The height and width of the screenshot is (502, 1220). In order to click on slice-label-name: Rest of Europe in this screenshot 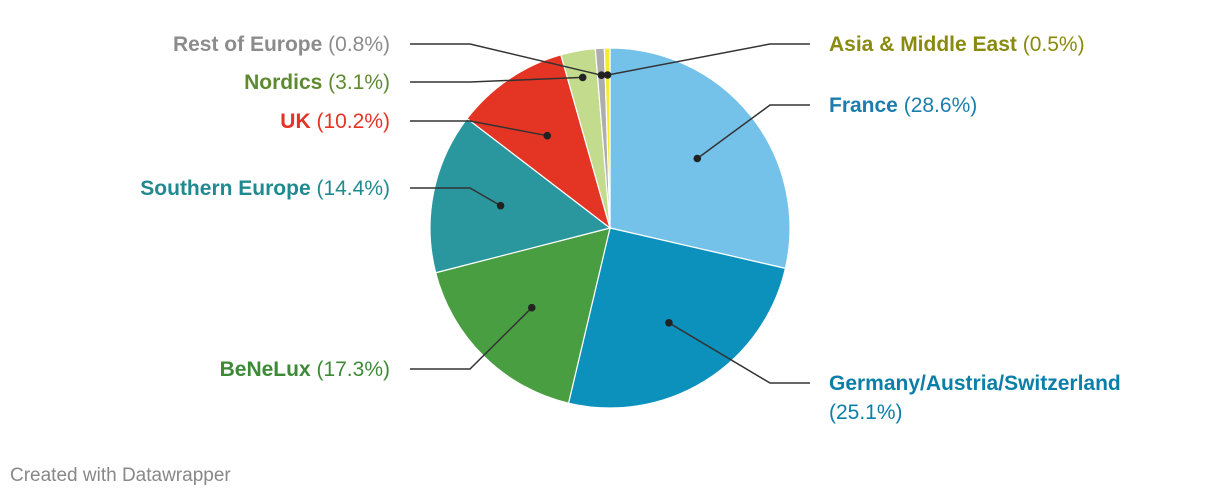, I will do `click(247, 44)`.